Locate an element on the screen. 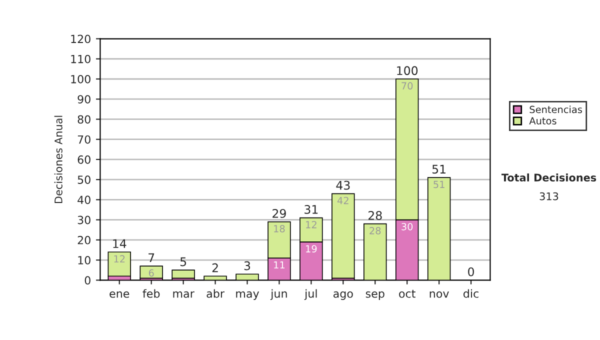  data-label: 70 is located at coordinates (407, 86).